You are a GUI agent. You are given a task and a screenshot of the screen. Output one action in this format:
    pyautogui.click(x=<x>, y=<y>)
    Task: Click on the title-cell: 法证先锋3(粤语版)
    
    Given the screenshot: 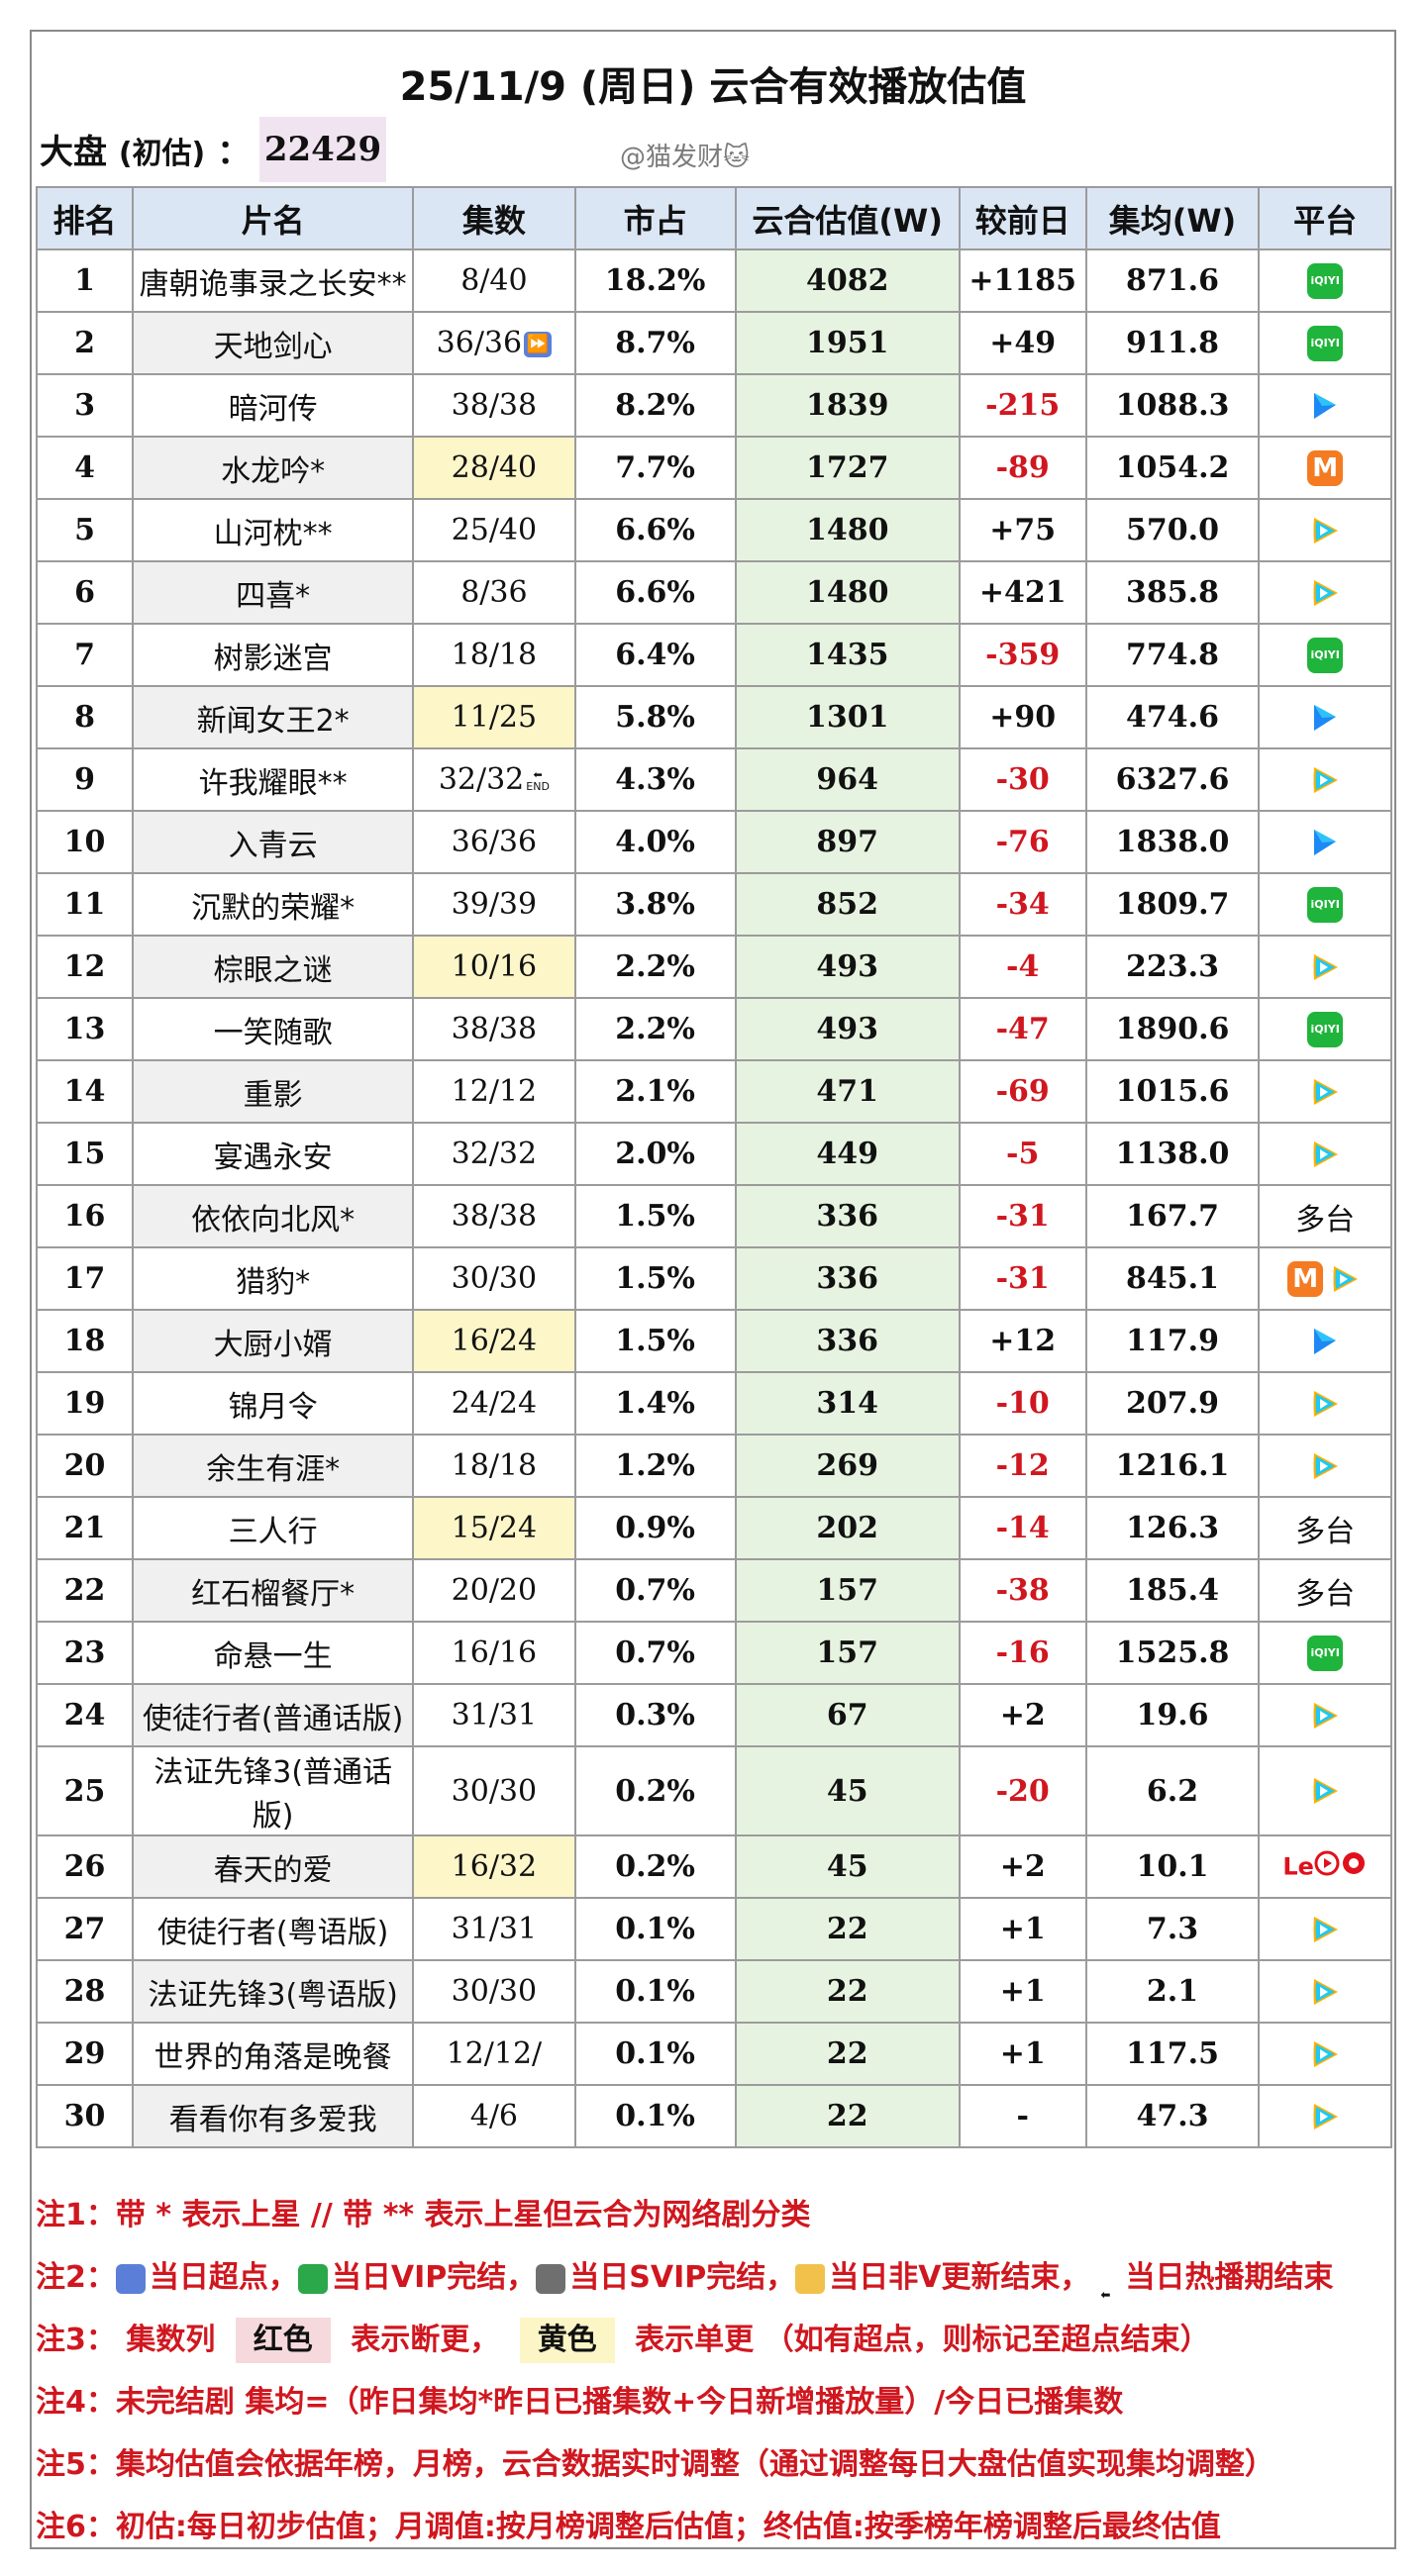 What is the action you would take?
    pyautogui.click(x=273, y=1992)
    